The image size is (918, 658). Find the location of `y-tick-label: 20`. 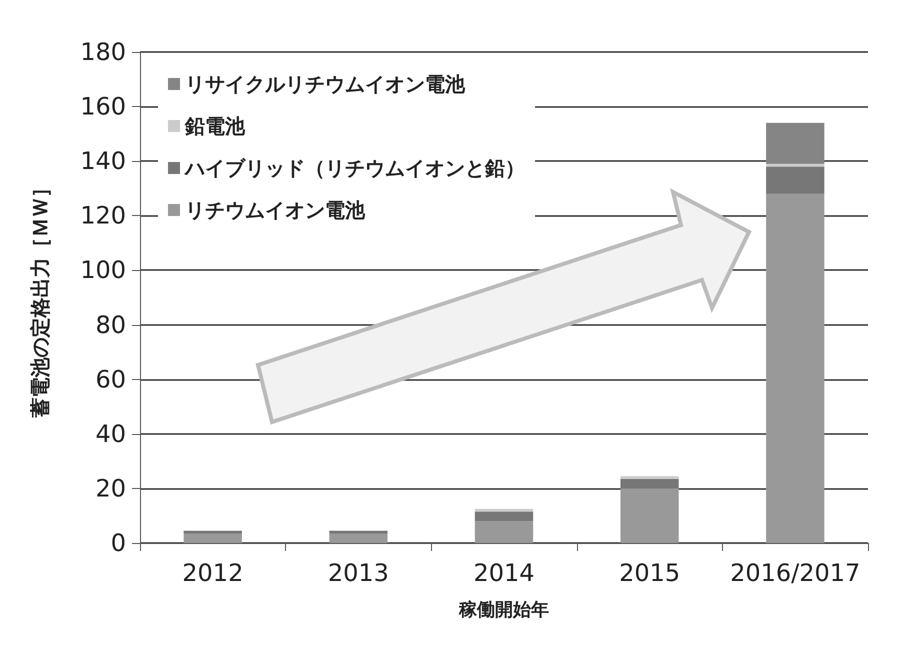

y-tick-label: 20 is located at coordinates (110, 488).